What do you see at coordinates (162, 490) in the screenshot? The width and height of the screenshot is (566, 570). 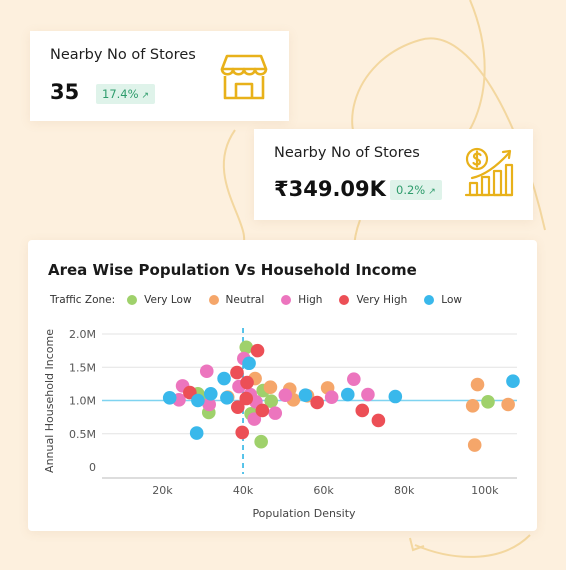 I see `x-tick-label: 20k` at bounding box center [162, 490].